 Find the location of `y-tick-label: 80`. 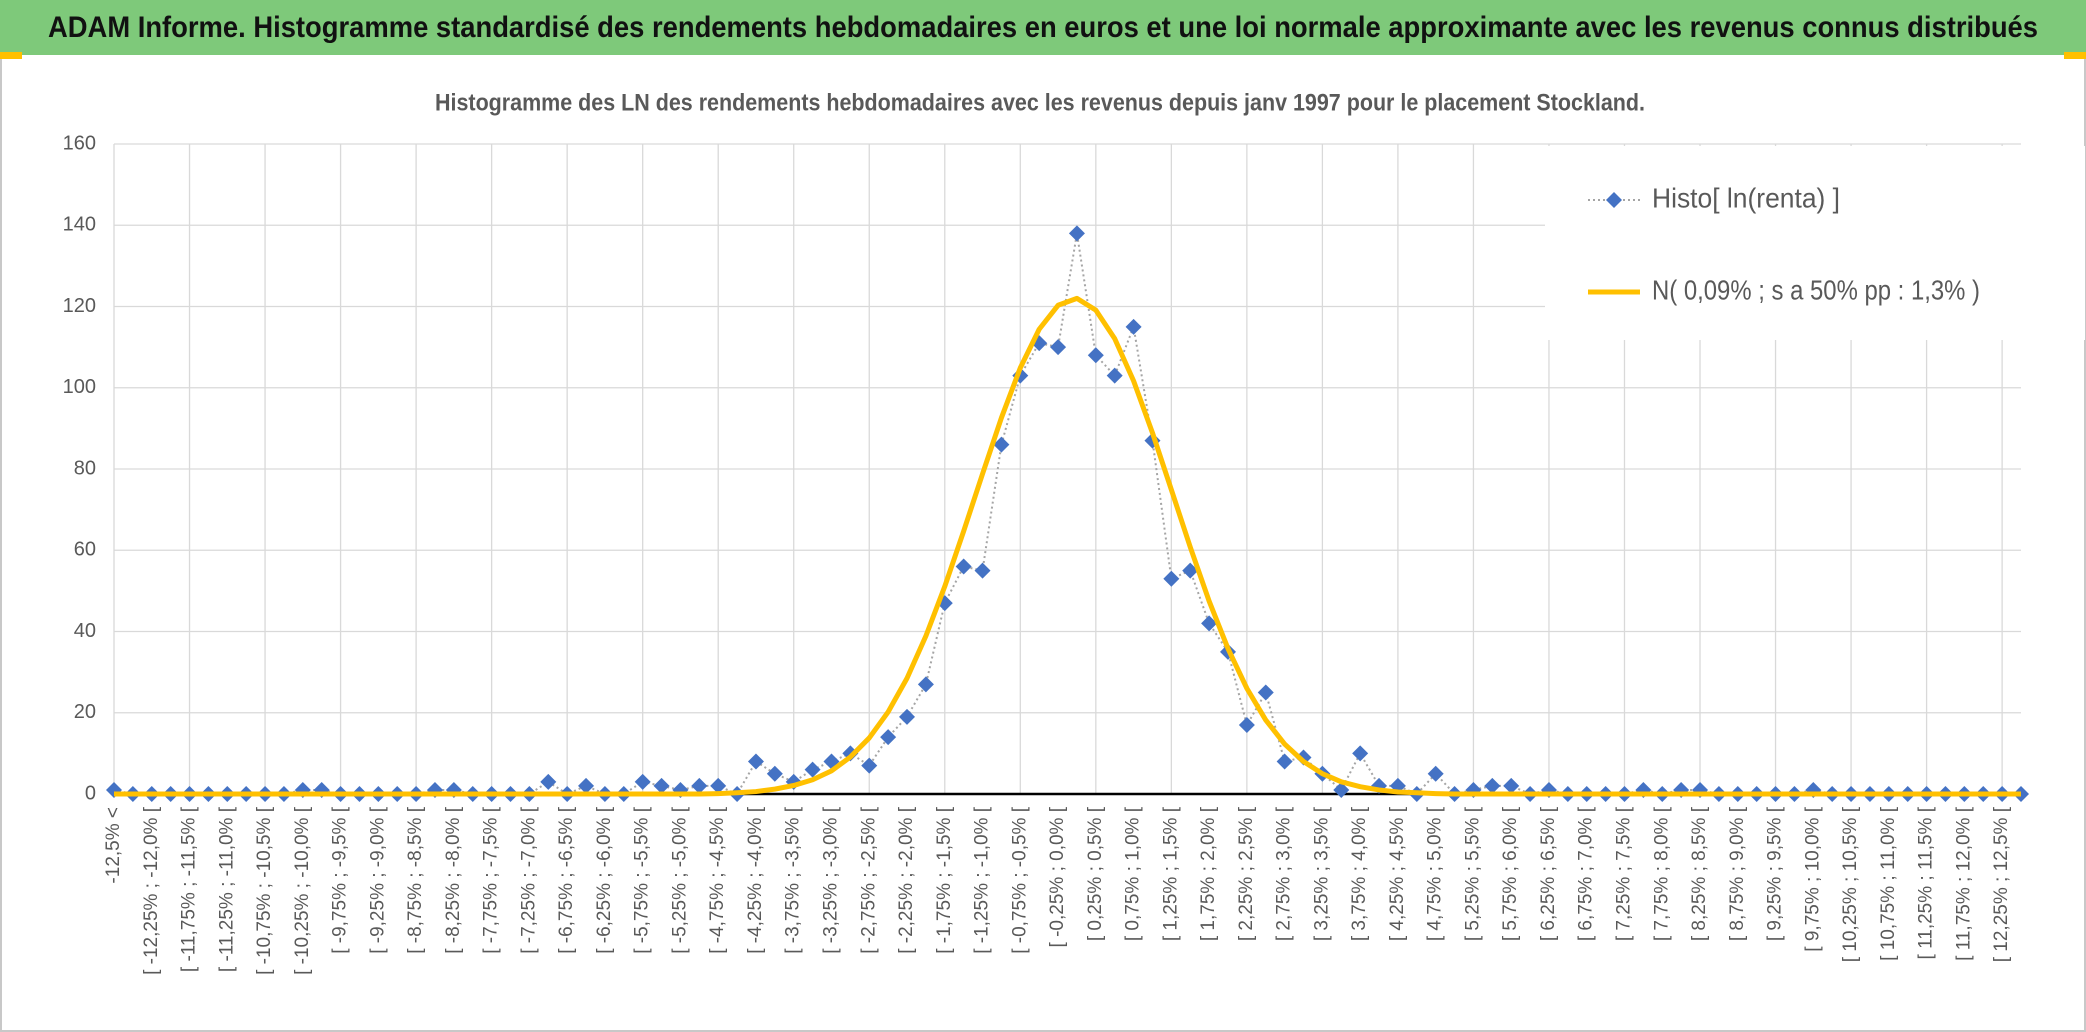

y-tick-label: 80 is located at coordinates (85, 468).